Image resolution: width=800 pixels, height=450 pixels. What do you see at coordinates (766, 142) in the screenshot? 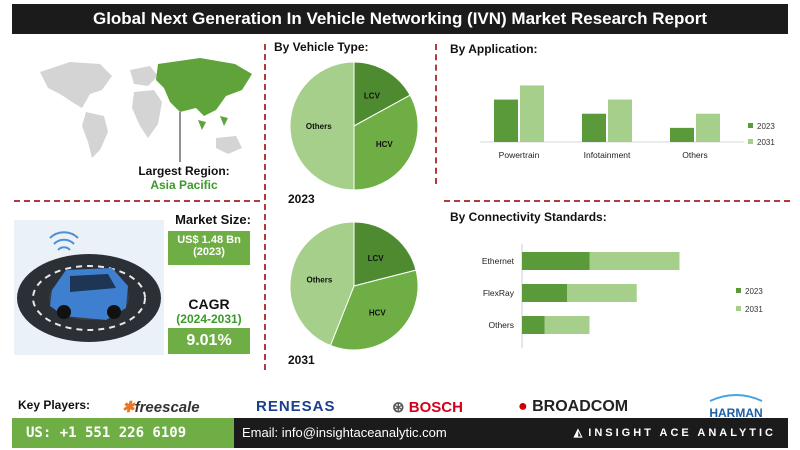
I see `application-legend-2031: 2031` at bounding box center [766, 142].